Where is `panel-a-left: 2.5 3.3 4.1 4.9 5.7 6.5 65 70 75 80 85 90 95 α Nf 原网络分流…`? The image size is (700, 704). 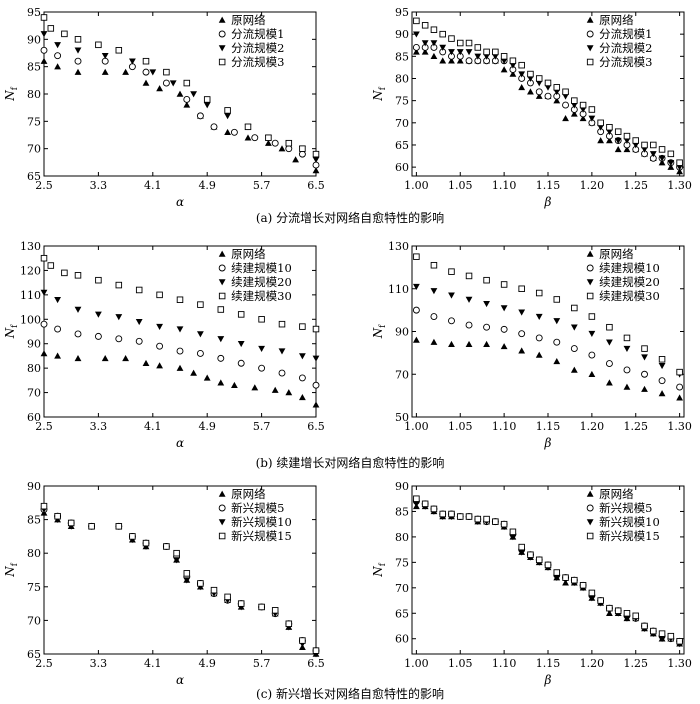
panel-a-left: 2.5 3.3 4.1 4.9 5.7 6.5 65 70 75 80 85 90 95 α Nf 原网络分流… is located at coordinates (164, 107).